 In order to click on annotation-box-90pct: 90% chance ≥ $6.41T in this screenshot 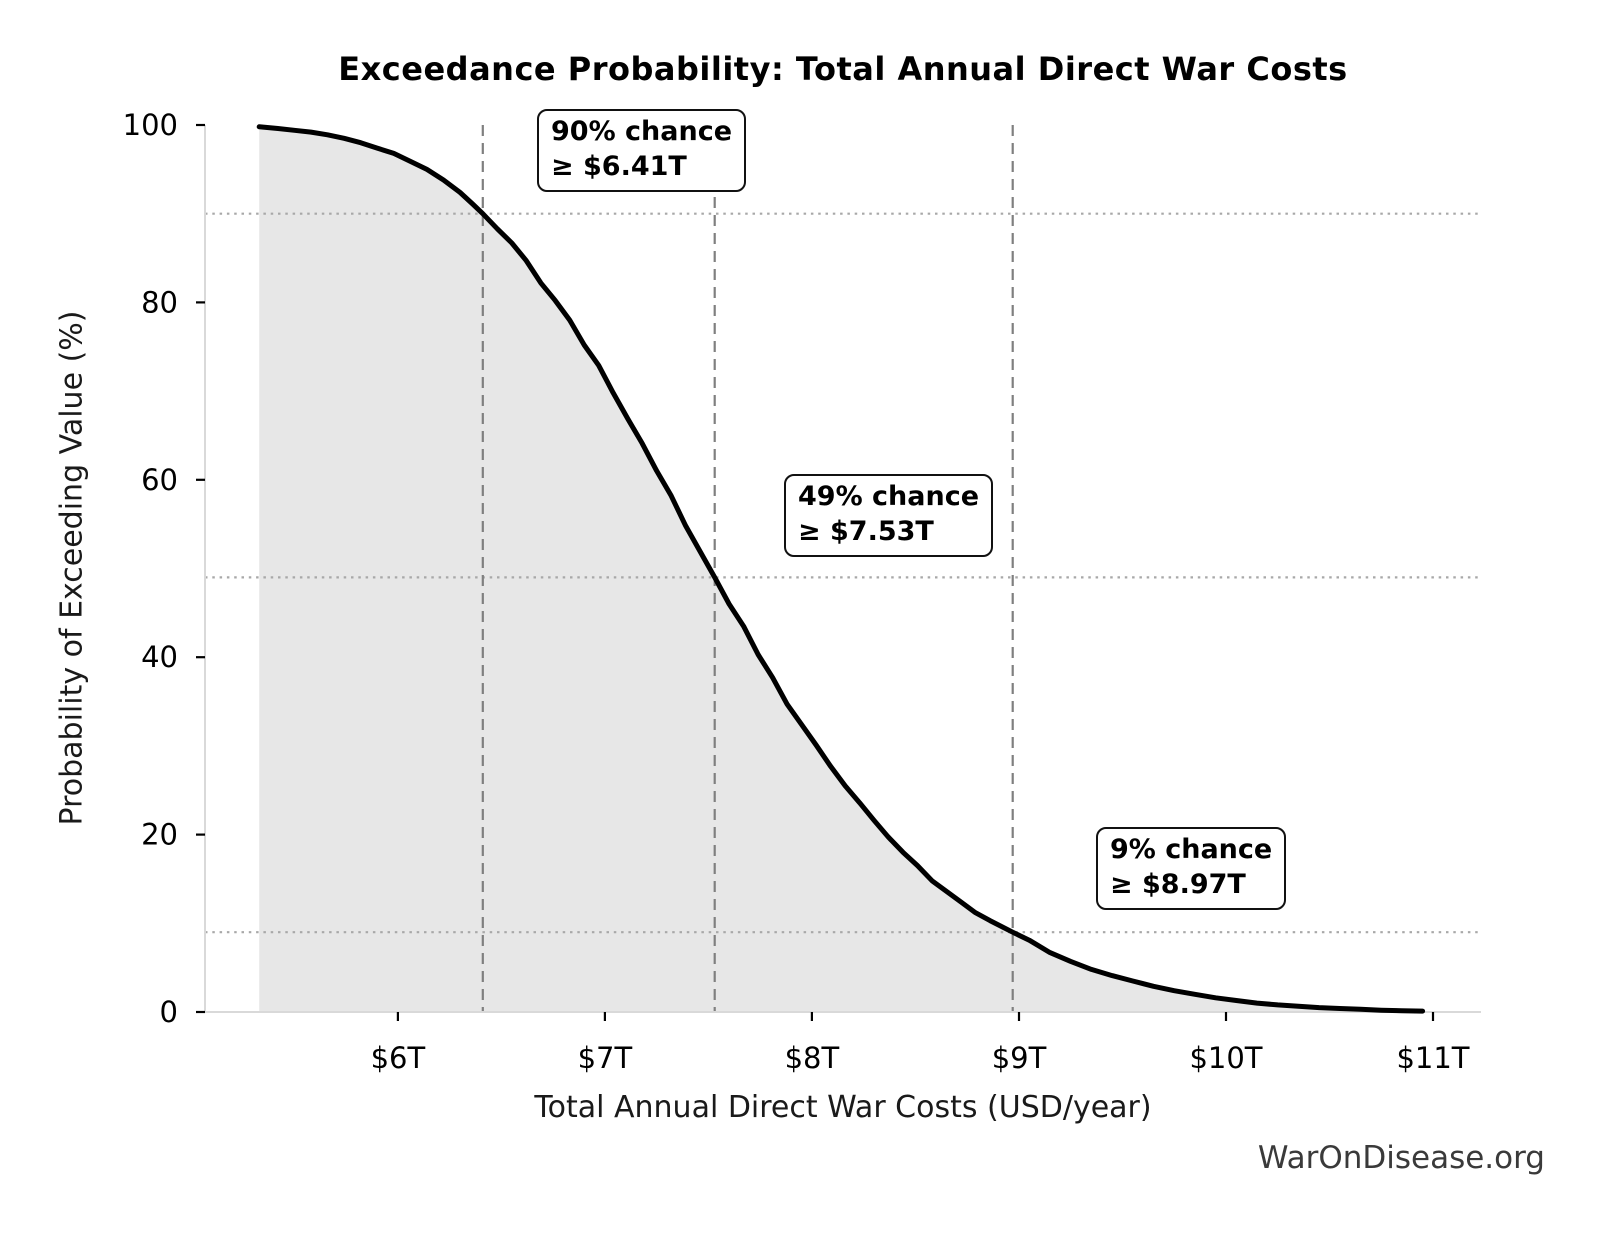, I will do `click(642, 150)`.